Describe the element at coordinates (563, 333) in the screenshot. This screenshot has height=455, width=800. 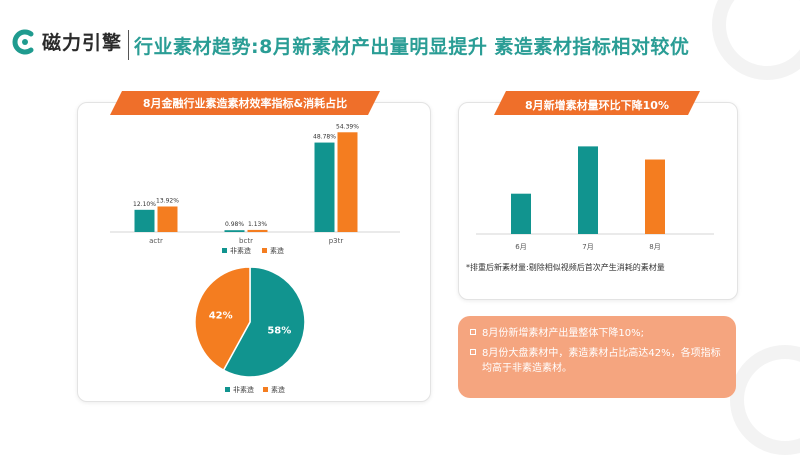
I see `summary-text: 8月份新增素材产出量整体下降10%;` at that location.